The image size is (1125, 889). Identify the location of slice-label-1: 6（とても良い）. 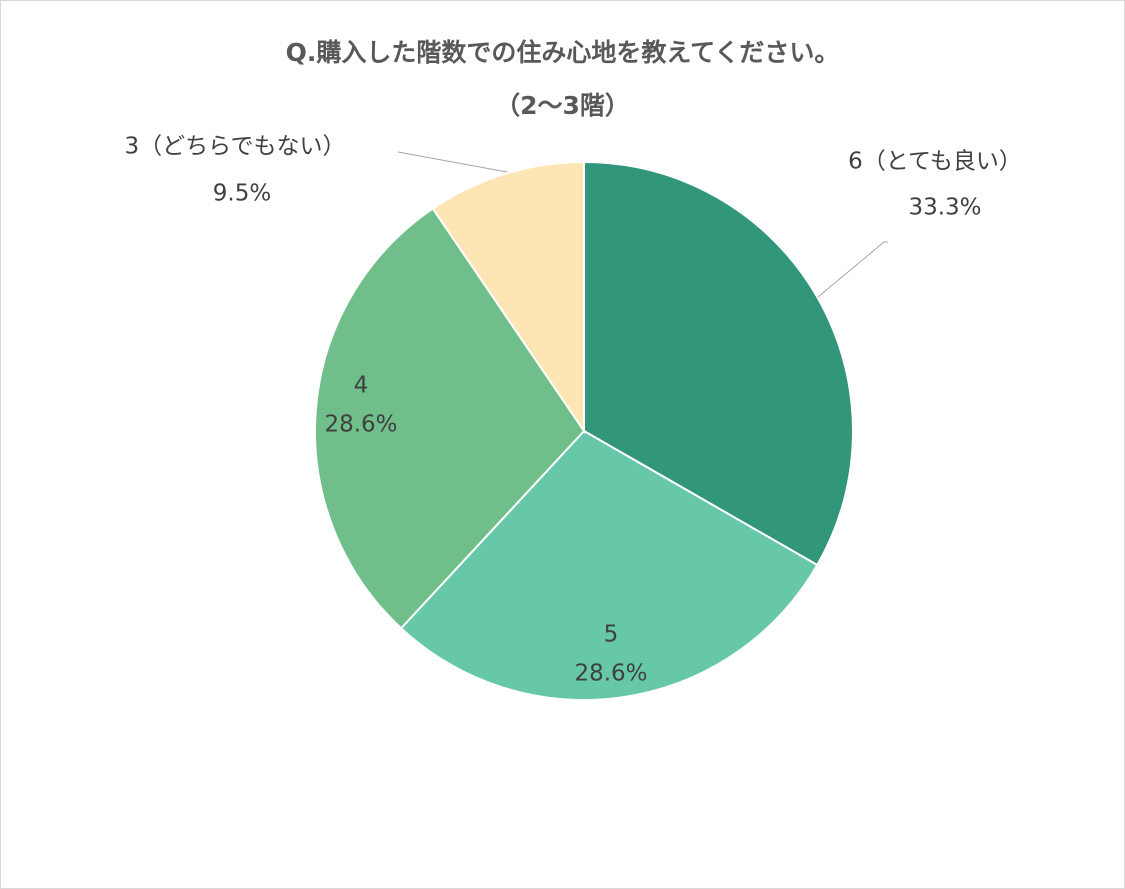
(935, 162).